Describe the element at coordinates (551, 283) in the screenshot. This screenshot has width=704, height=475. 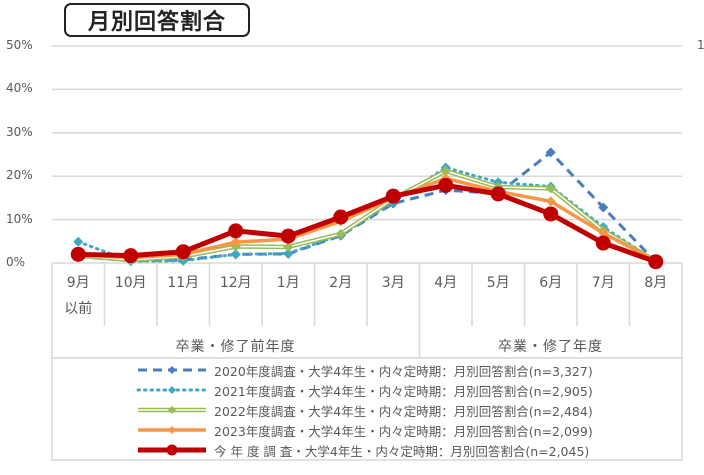
I see `x-tick-label: 6月` at that location.